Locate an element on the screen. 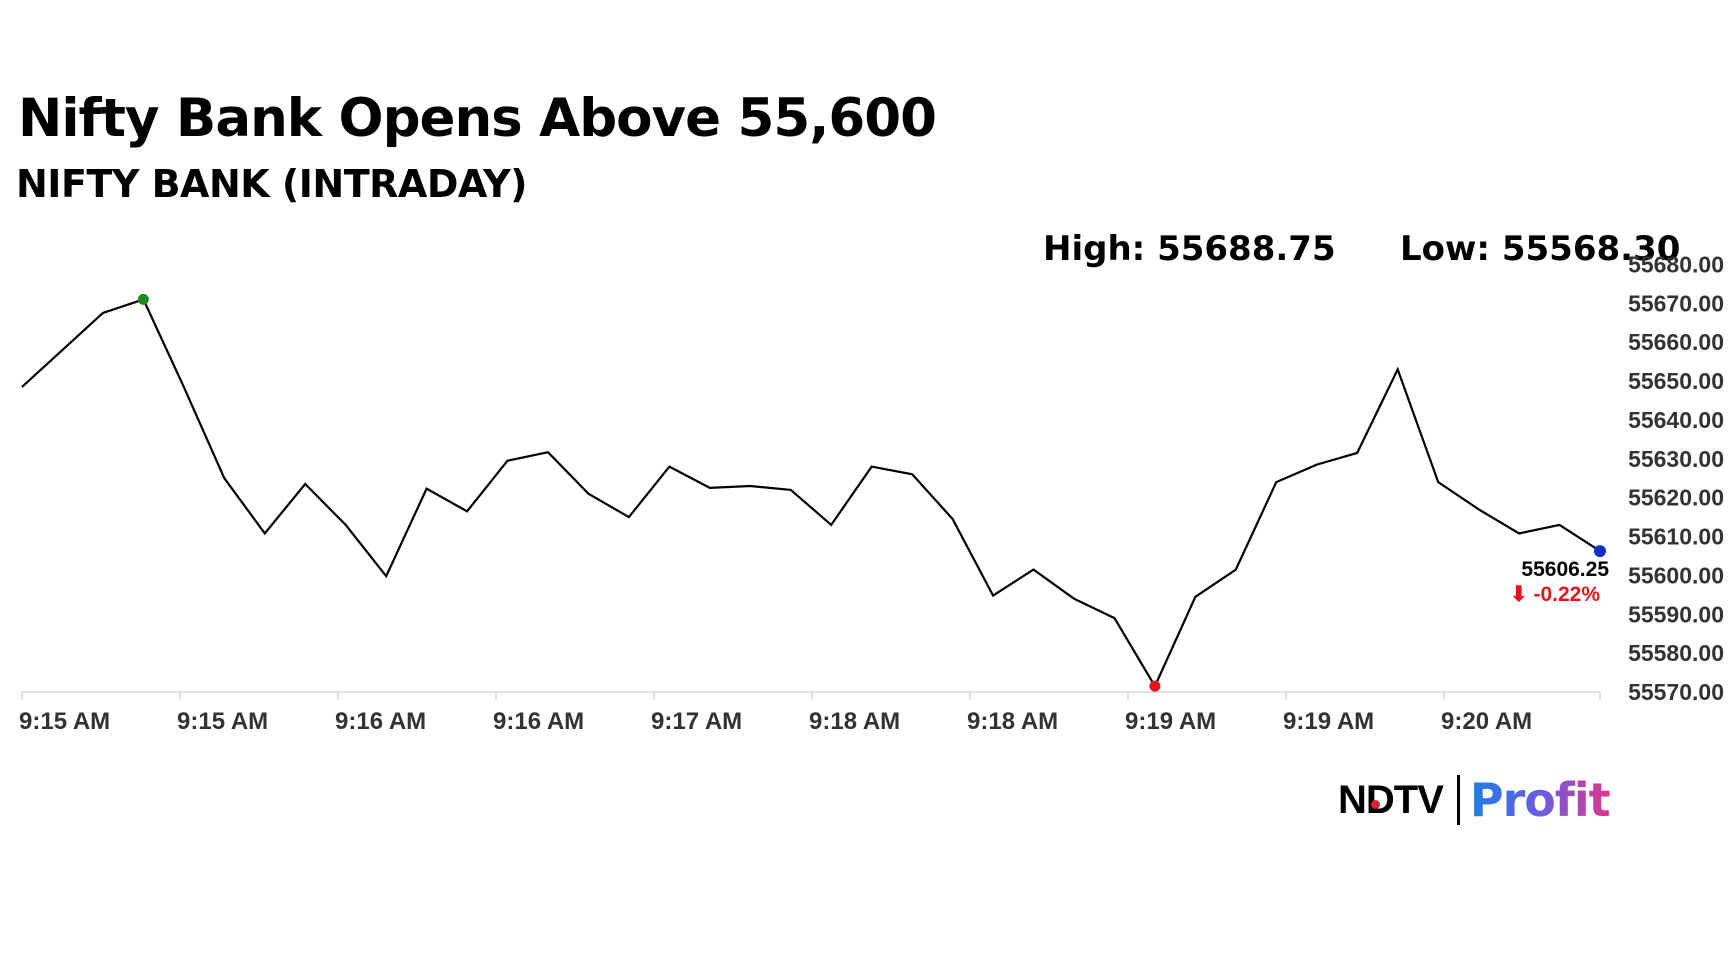 This screenshot has height=972, width=1728. low-point-marker is located at coordinates (1155, 686).